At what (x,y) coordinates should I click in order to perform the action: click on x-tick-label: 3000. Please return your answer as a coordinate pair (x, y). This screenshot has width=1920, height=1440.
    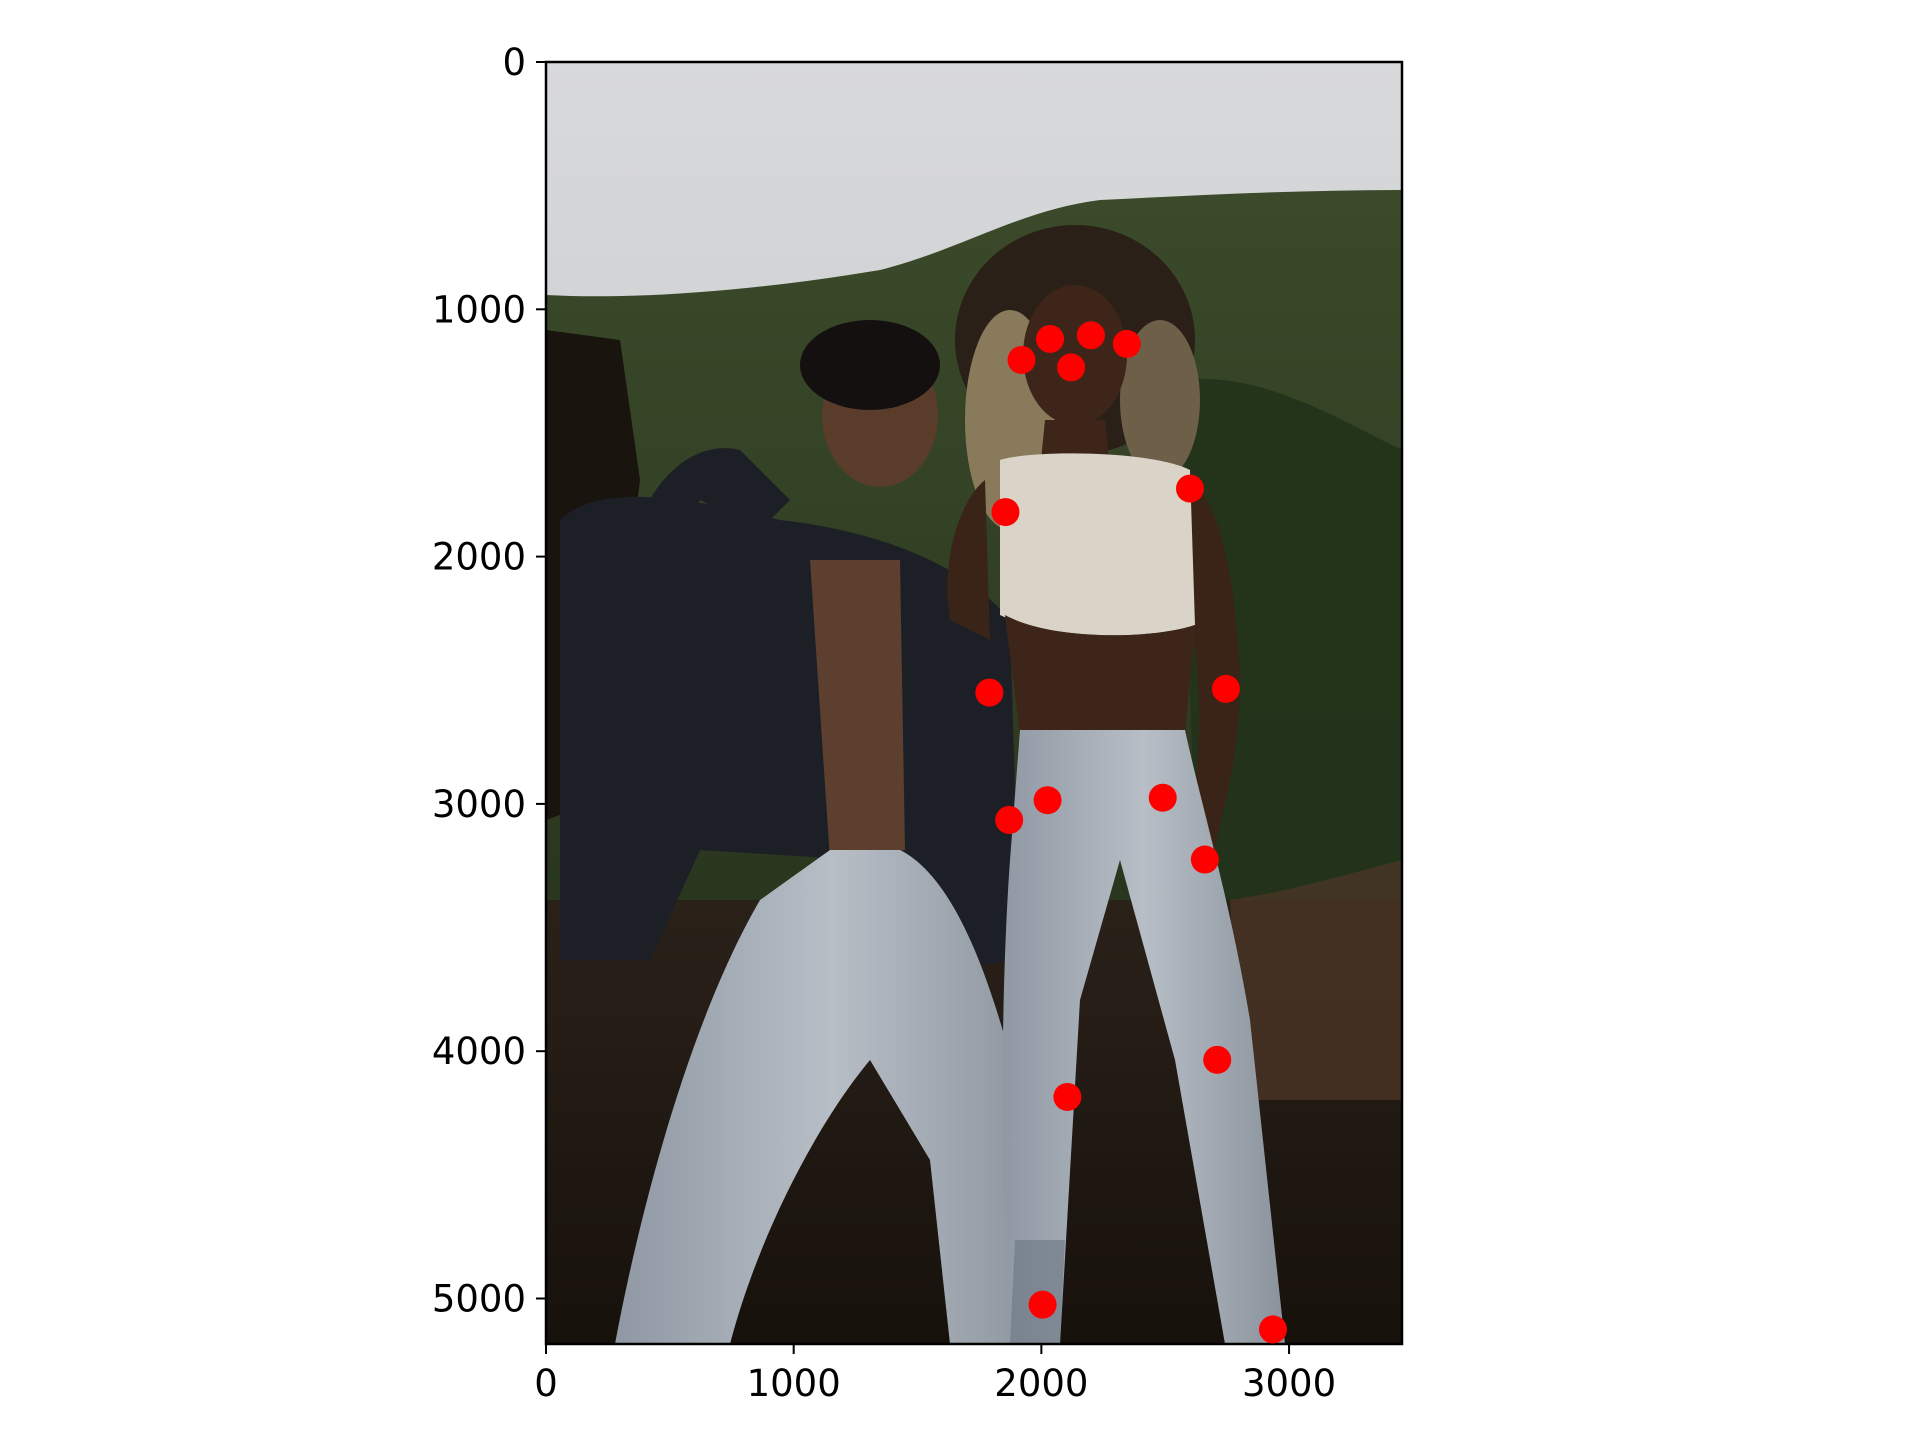
    Looking at the image, I should click on (1289, 1383).